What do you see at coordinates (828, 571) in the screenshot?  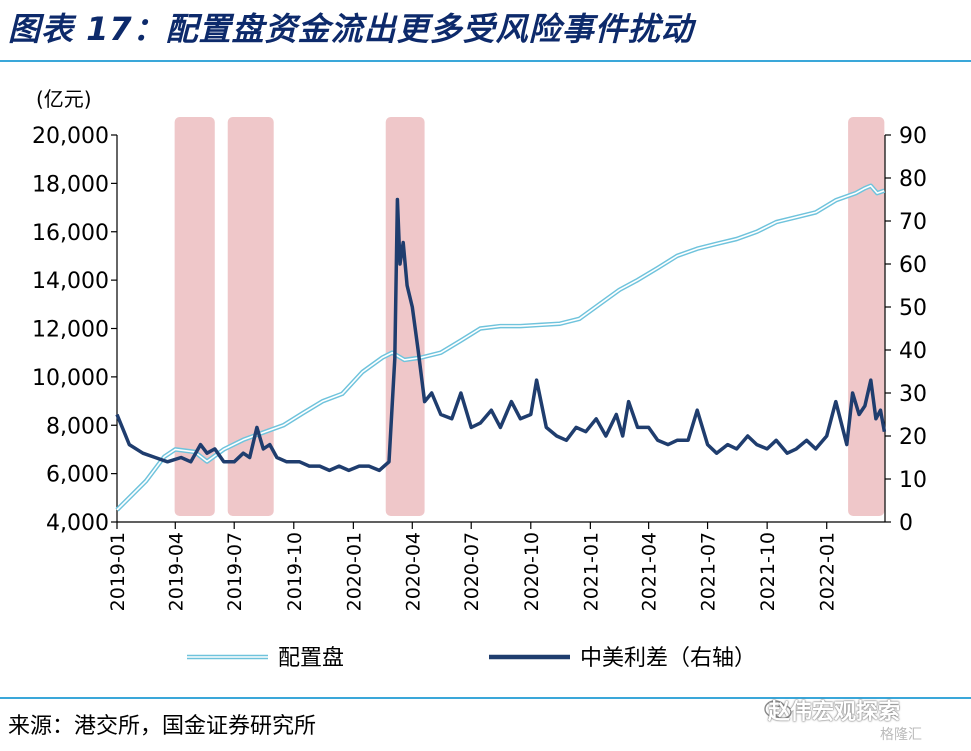 I see `x-tick-label: 2022-01` at bounding box center [828, 571].